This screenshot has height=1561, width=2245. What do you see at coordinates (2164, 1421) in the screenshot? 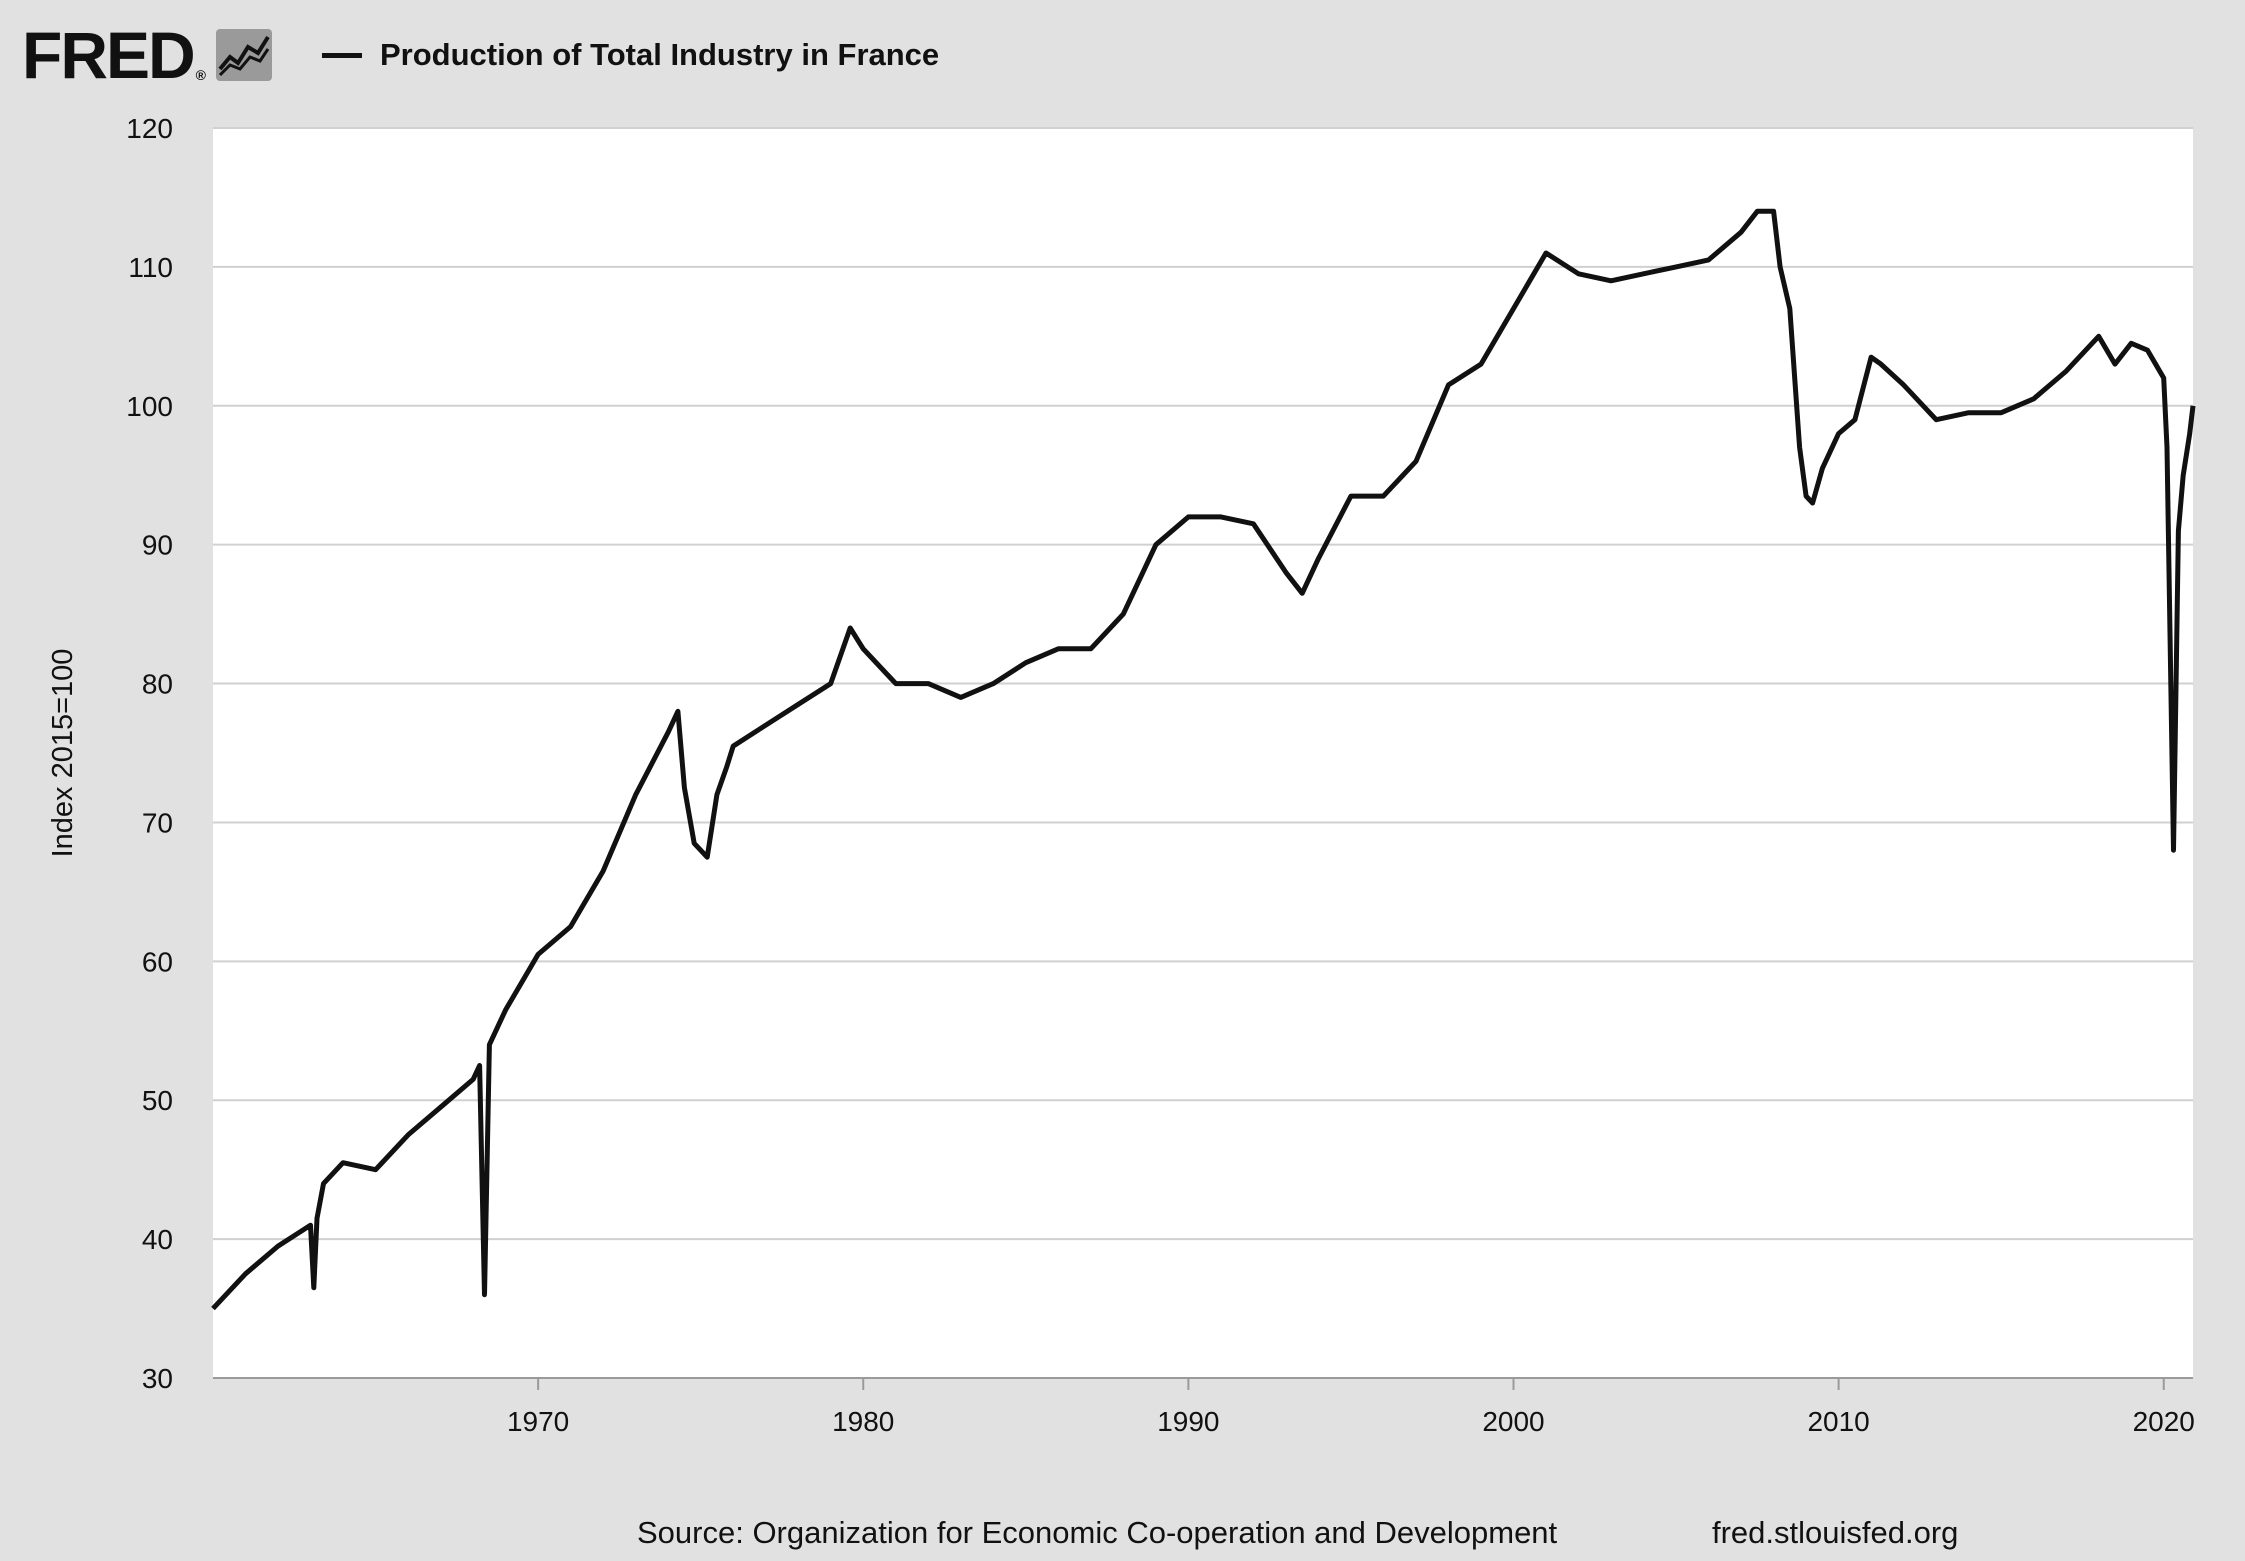
I see `x-tick-label-2020: 2020` at bounding box center [2164, 1421].